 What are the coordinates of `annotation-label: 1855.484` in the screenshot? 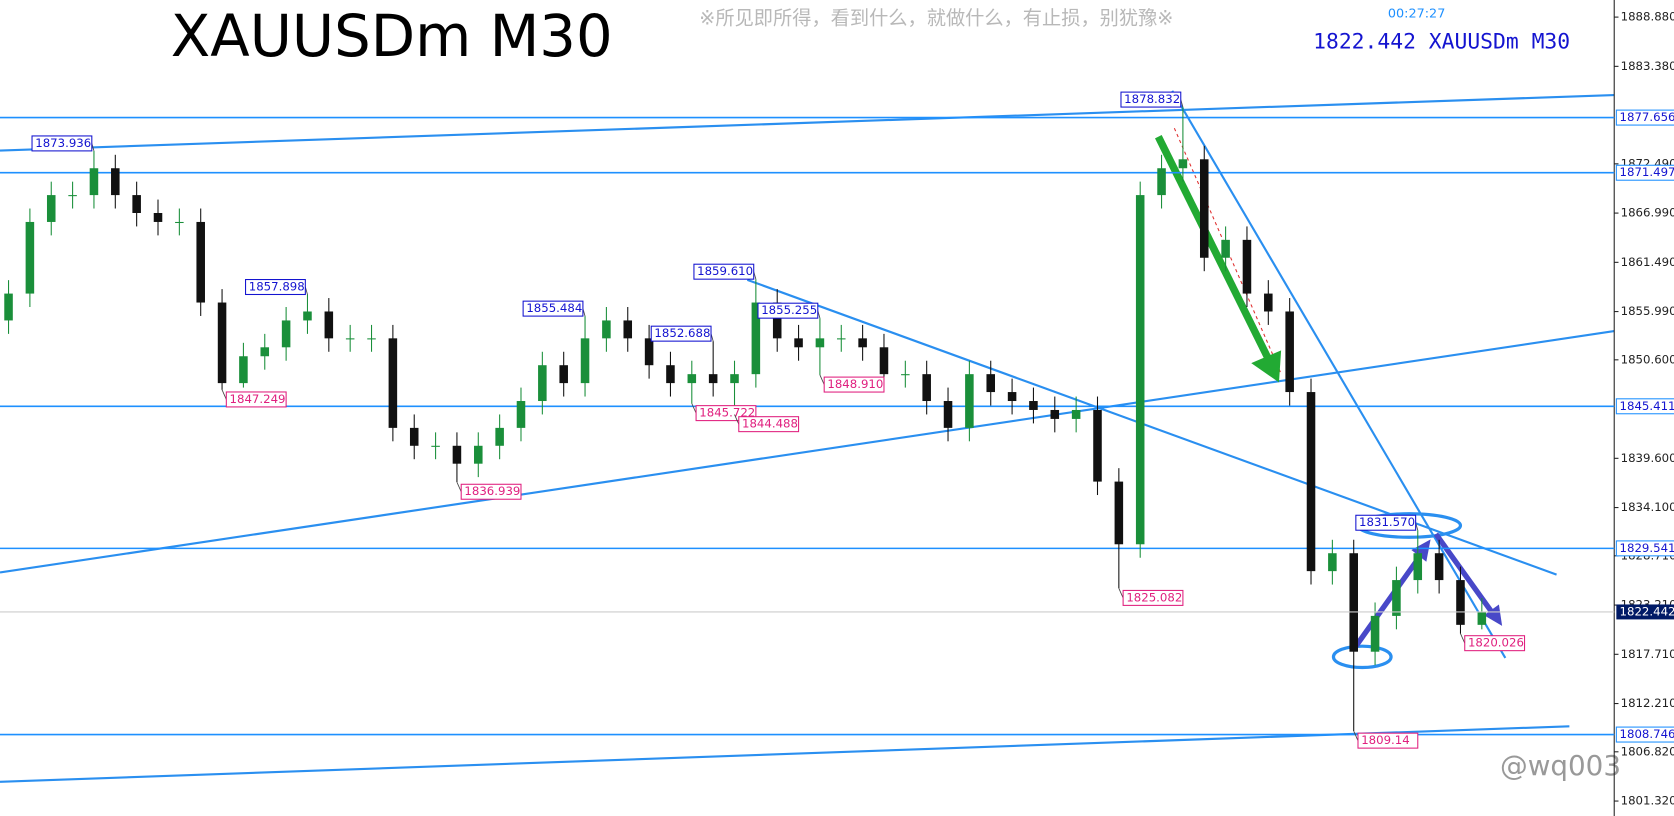 It's located at (554, 308).